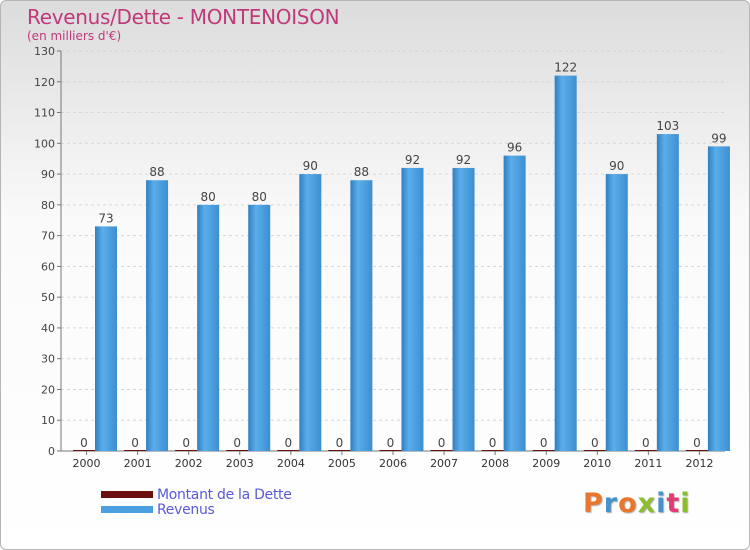 Image resolution: width=750 pixels, height=550 pixels. What do you see at coordinates (342, 463) in the screenshot?
I see `x-tick-label: 2005` at bounding box center [342, 463].